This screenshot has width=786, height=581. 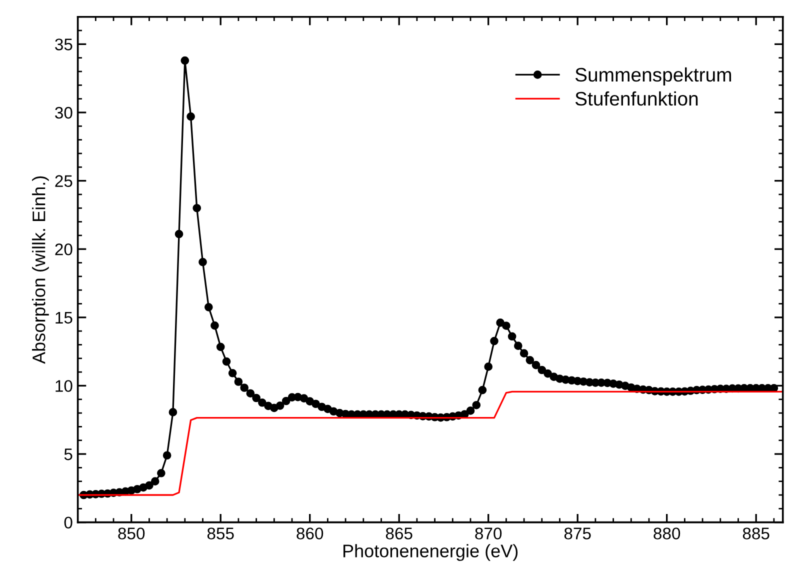 I want to click on y-tick-label: 30, so click(x=63, y=112).